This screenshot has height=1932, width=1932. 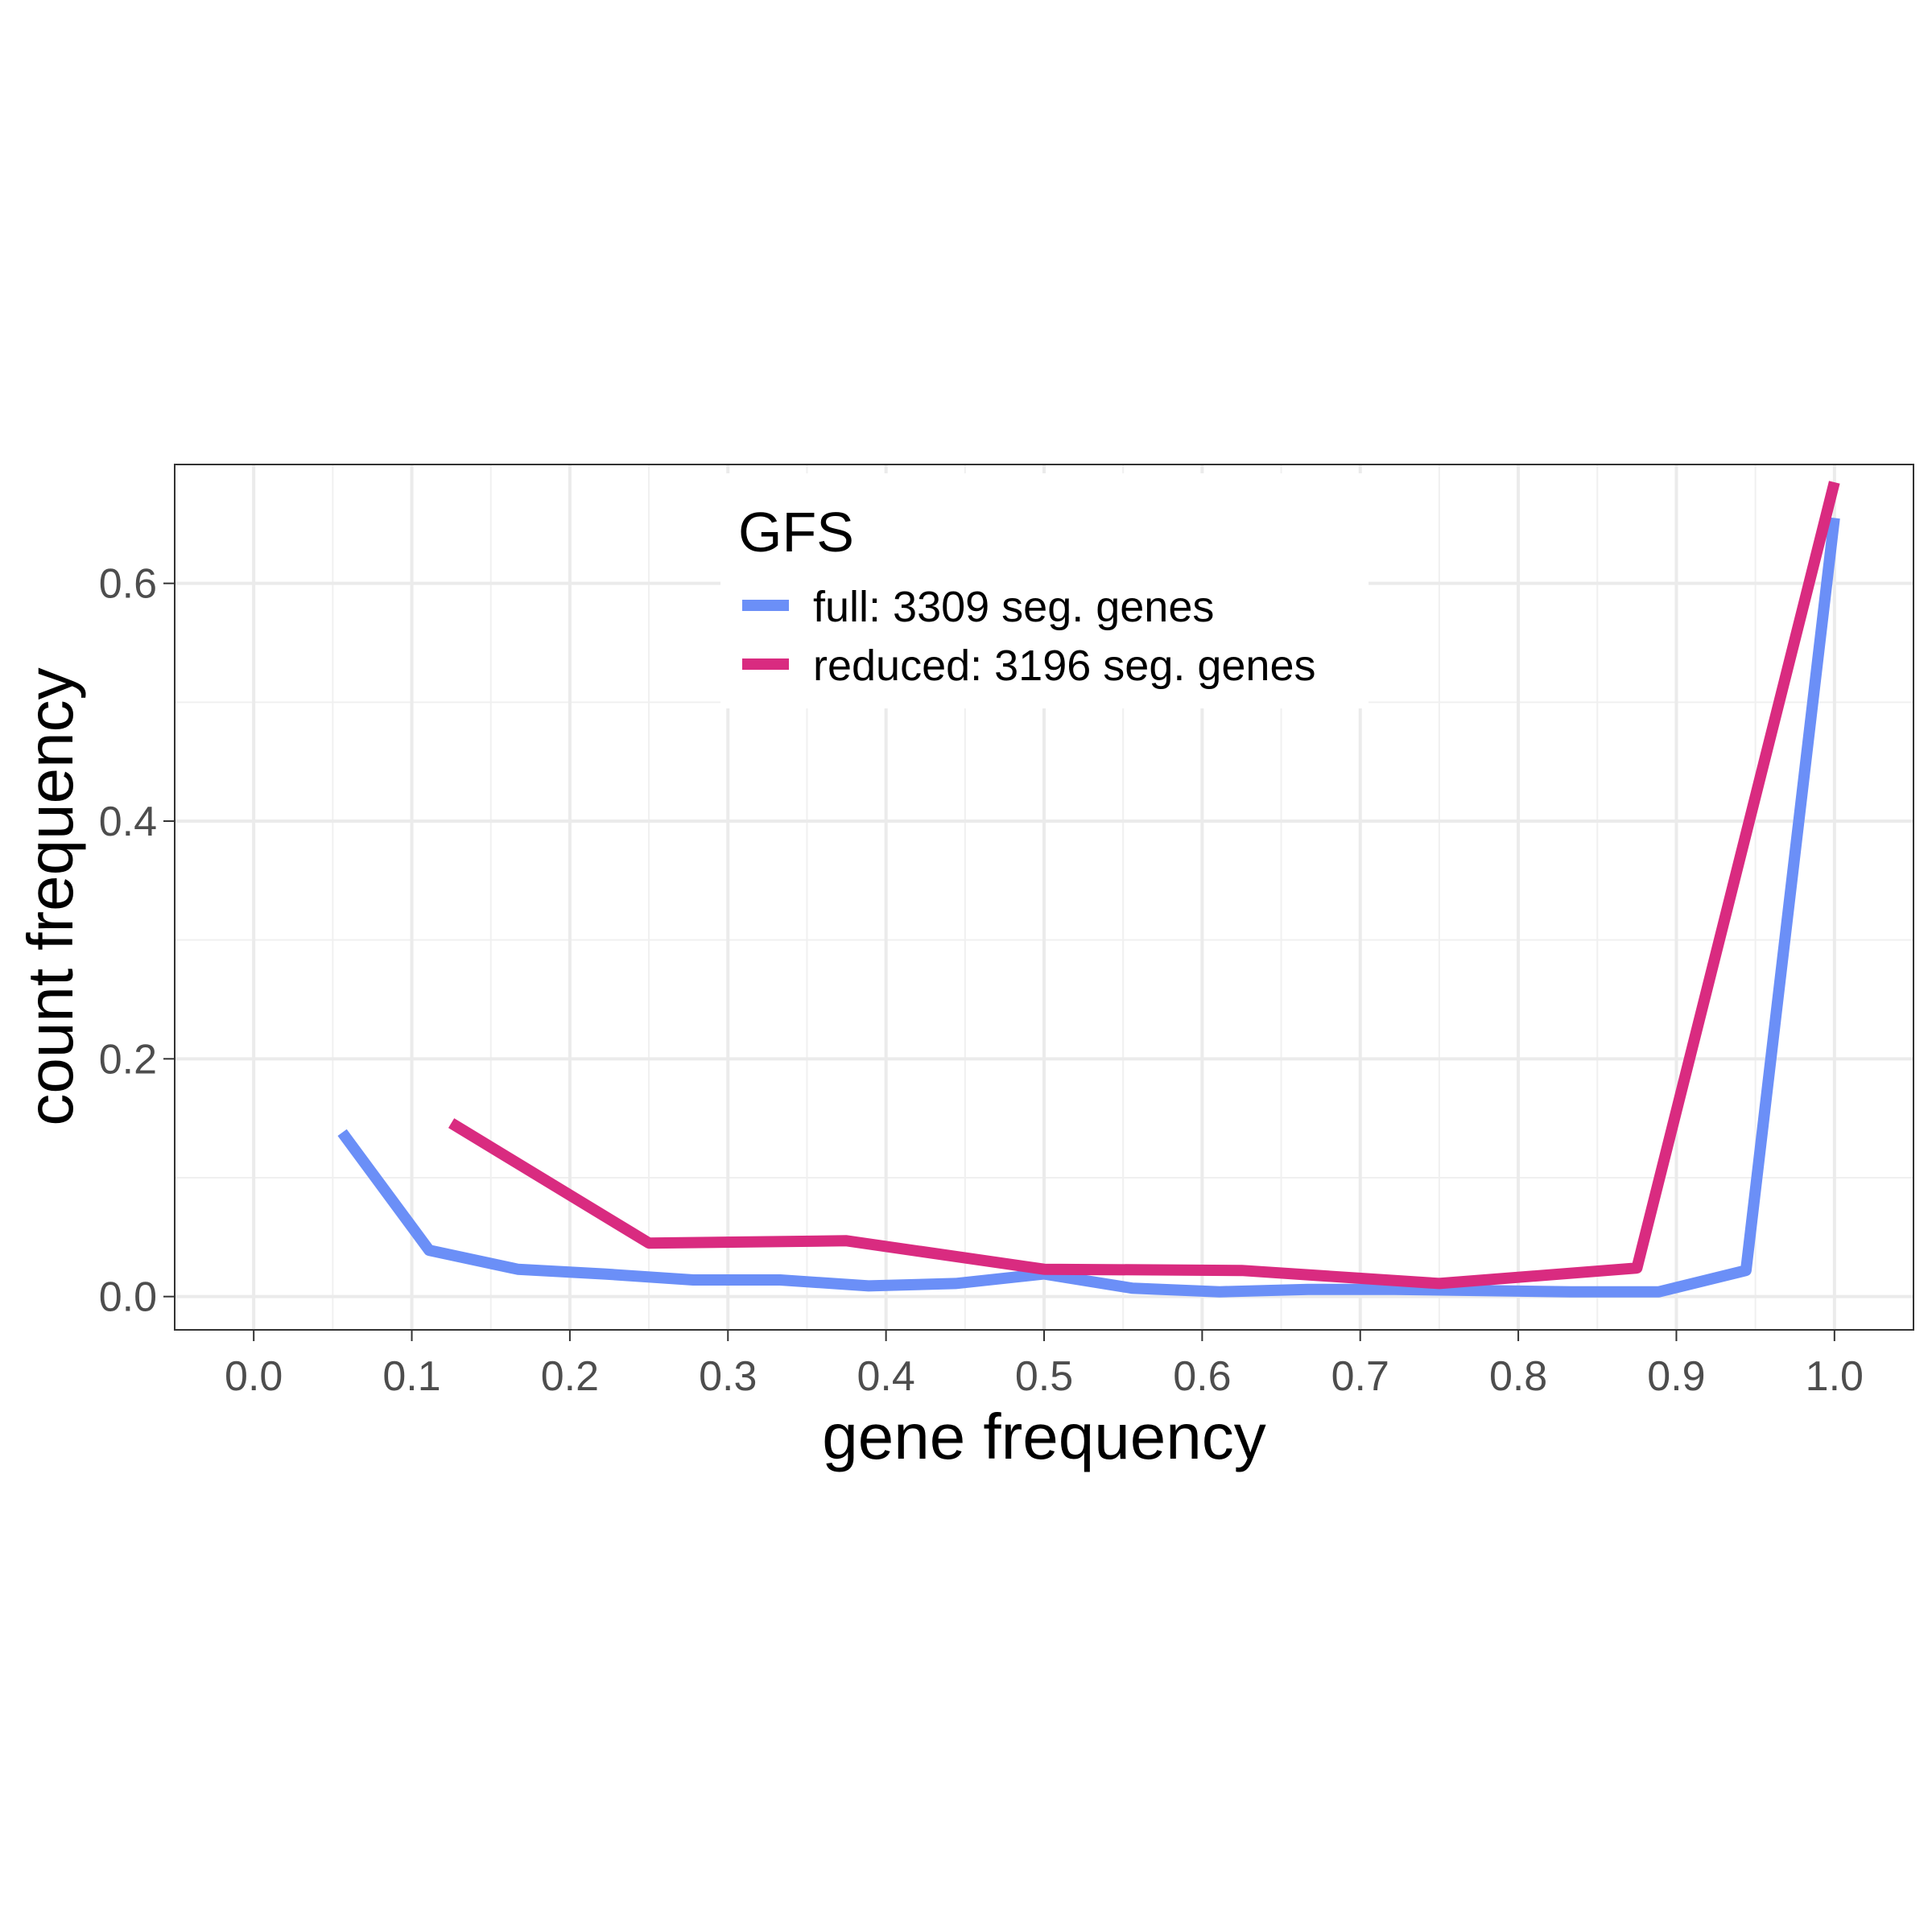 What do you see at coordinates (128, 584) in the screenshot?
I see `y-tick-label: 0.6` at bounding box center [128, 584].